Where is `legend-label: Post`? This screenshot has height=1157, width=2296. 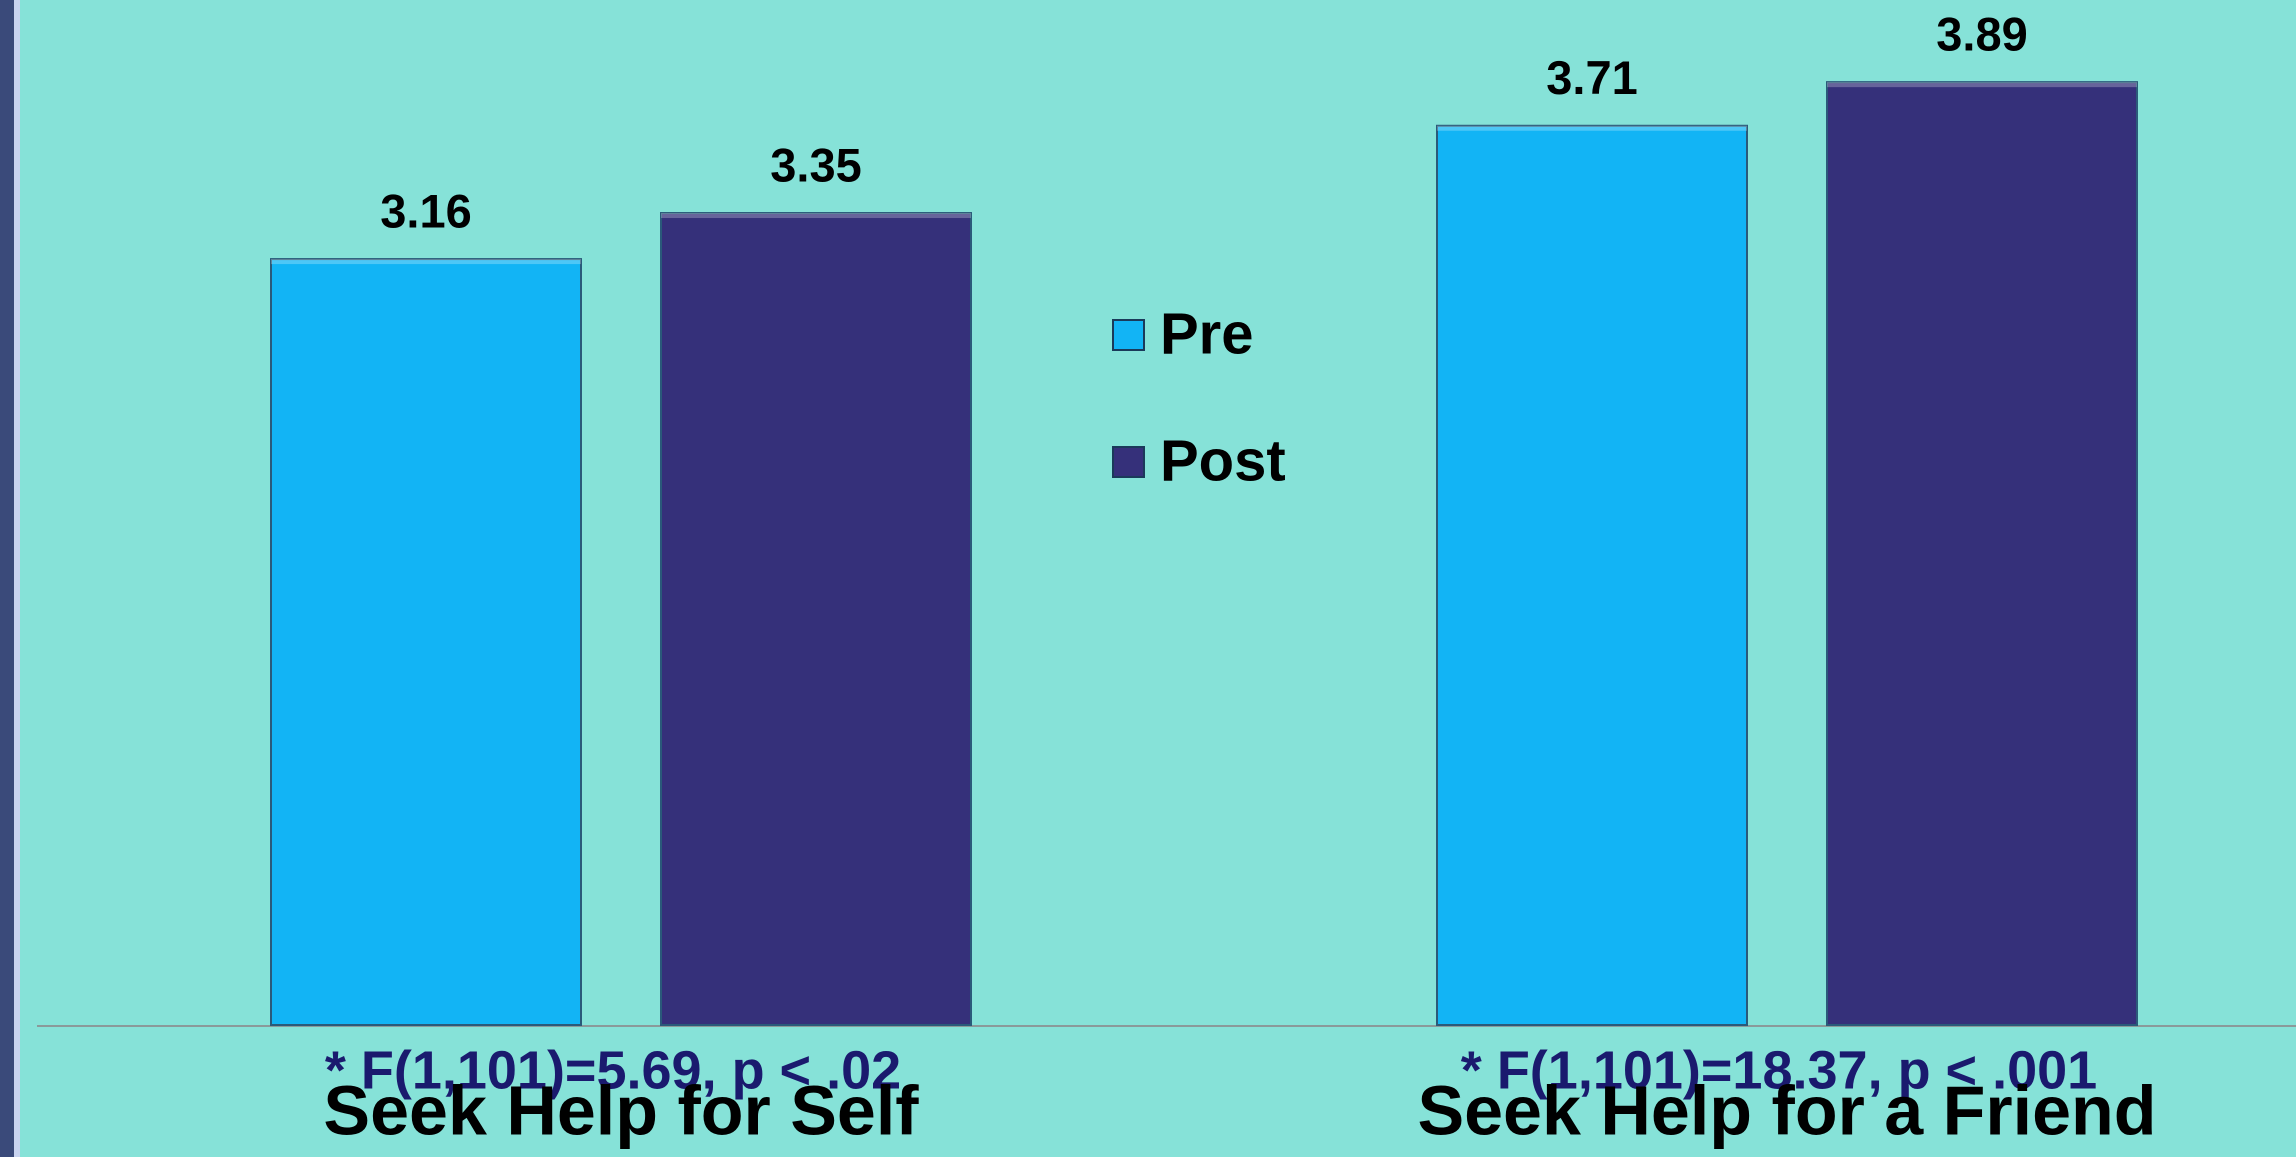 legend-label: Post is located at coordinates (1223, 460).